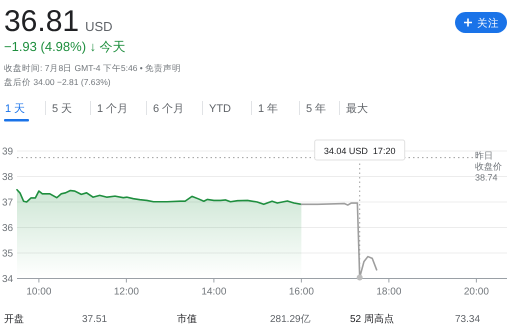  What do you see at coordinates (8, 279) in the screenshot?
I see `y-tick-label: 34` at bounding box center [8, 279].